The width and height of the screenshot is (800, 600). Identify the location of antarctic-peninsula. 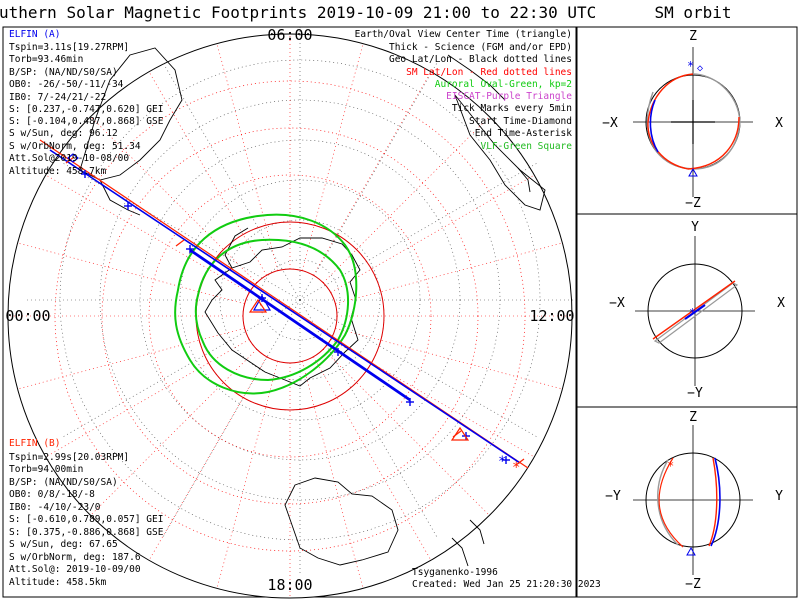
(236, 248).